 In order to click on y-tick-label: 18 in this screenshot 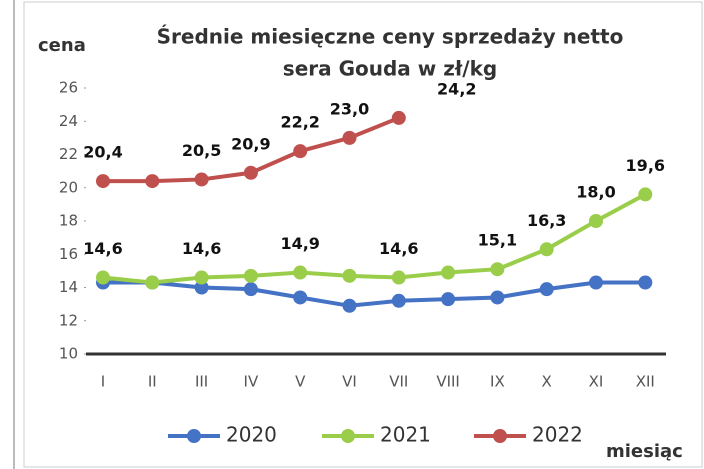, I will do `click(68, 221)`.